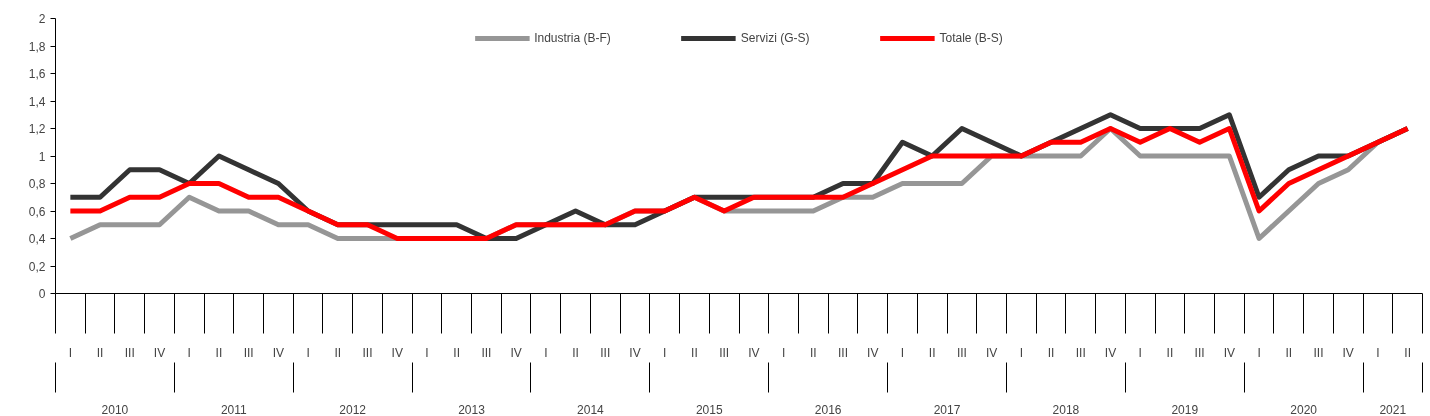 This screenshot has width=1430, height=416. What do you see at coordinates (37, 74) in the screenshot?
I see `y-tick-label: 1,6` at bounding box center [37, 74].